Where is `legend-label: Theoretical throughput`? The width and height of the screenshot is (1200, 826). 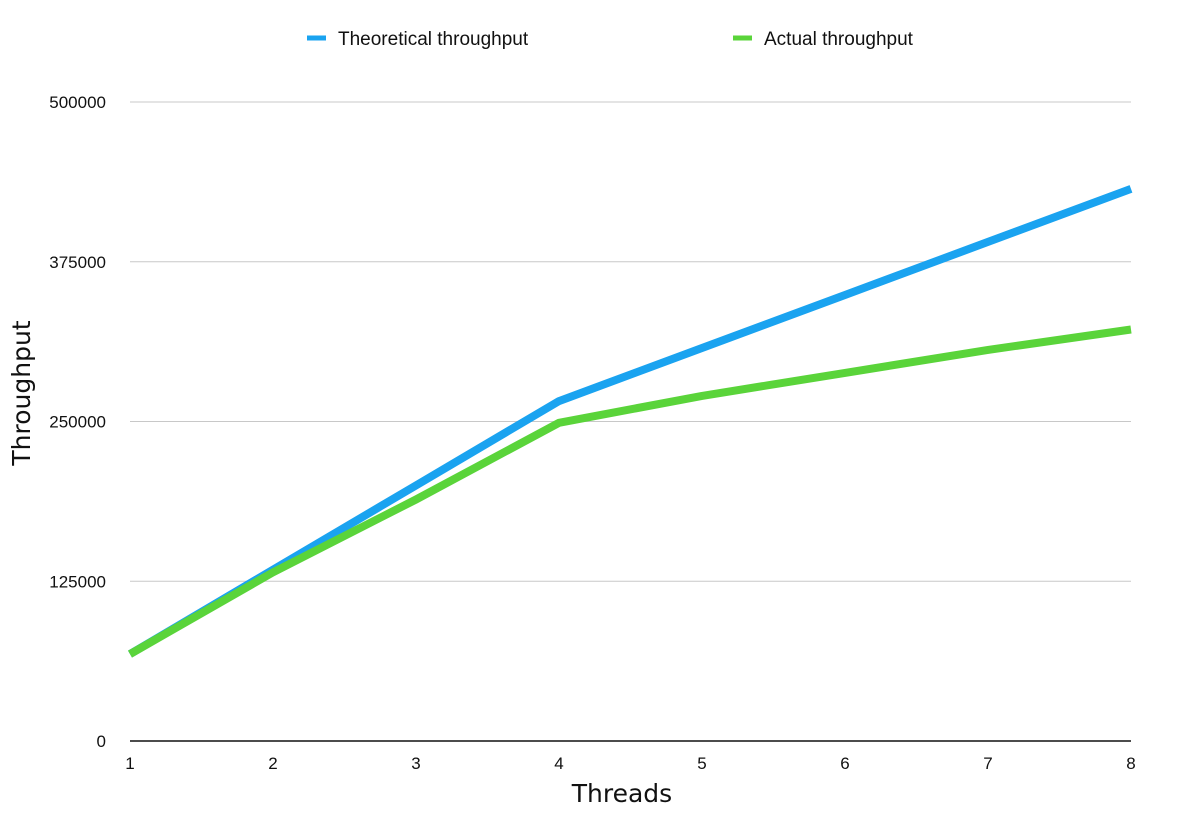
legend-label: Theoretical throughput is located at coordinates (433, 39).